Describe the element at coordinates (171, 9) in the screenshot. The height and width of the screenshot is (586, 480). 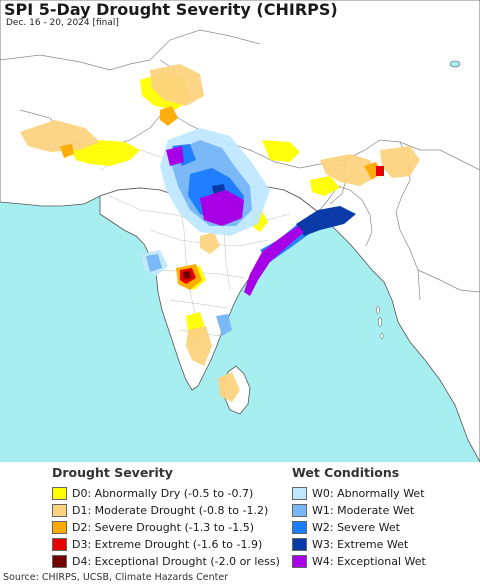
I see `map-title: SPI 5-Day Drought Severity (CHIRPS)` at that location.